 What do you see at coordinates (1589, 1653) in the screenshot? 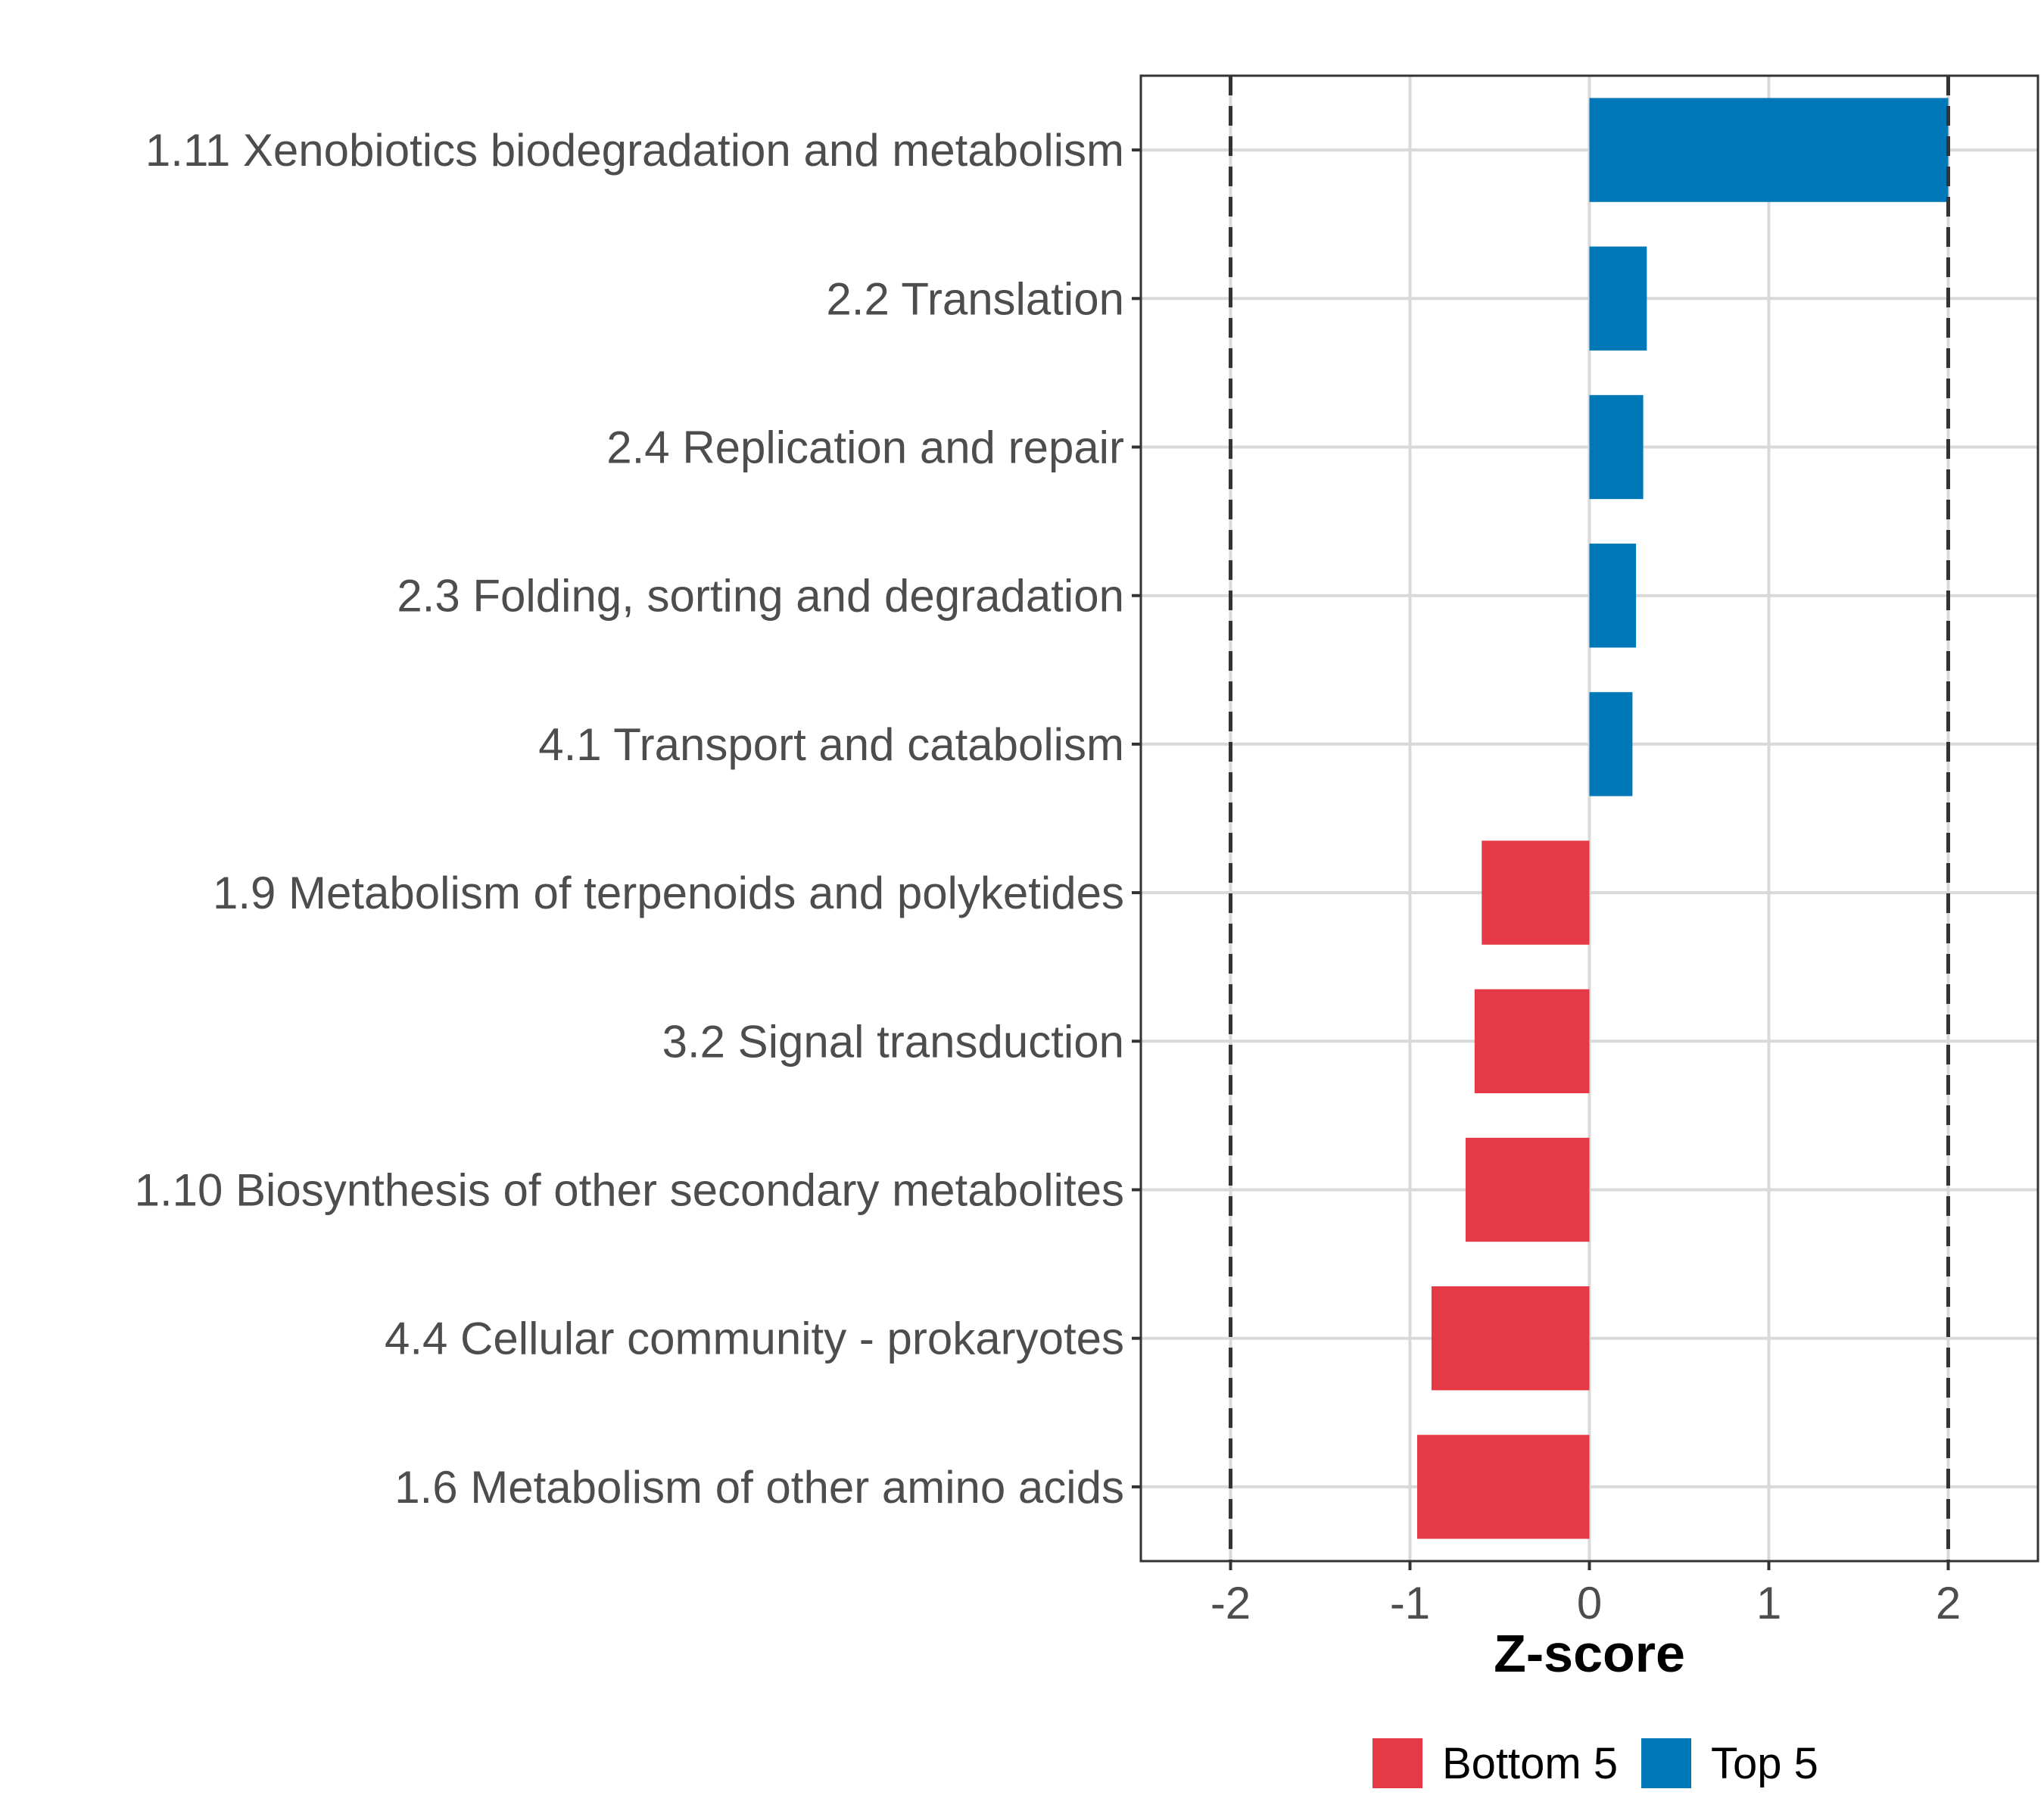
I see `x-axis-title: Z-score` at bounding box center [1589, 1653].